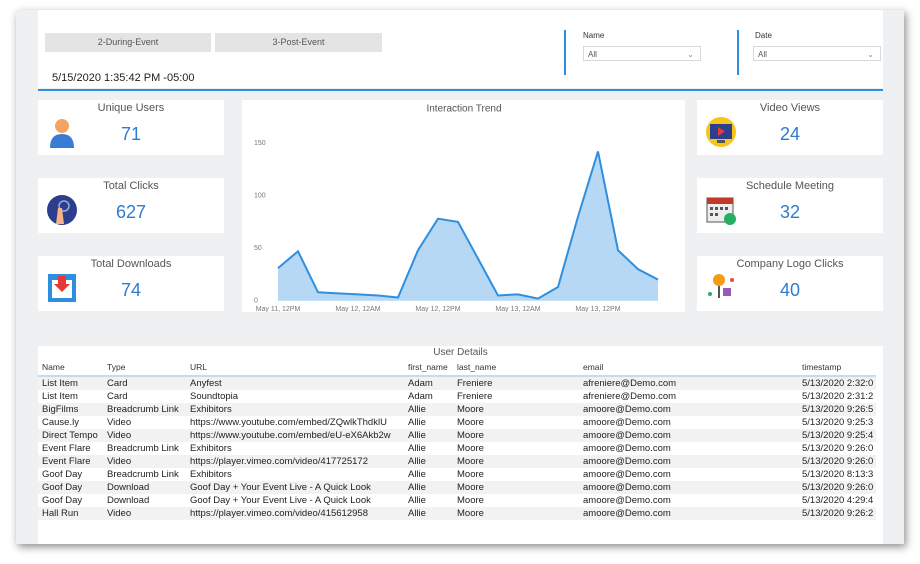  What do you see at coordinates (517, 309) in the screenshot?
I see `x-tick-label: May 13, 12AM` at bounding box center [517, 309].